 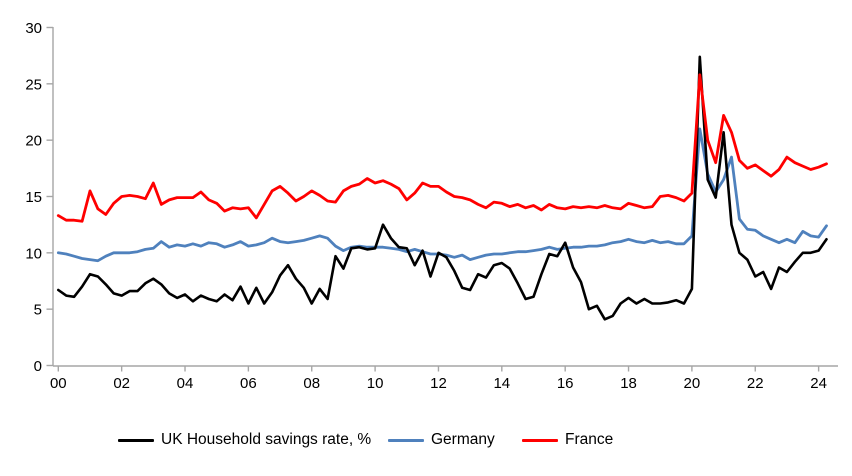 What do you see at coordinates (818, 383) in the screenshot?
I see `x-tick-label: 24` at bounding box center [818, 383].